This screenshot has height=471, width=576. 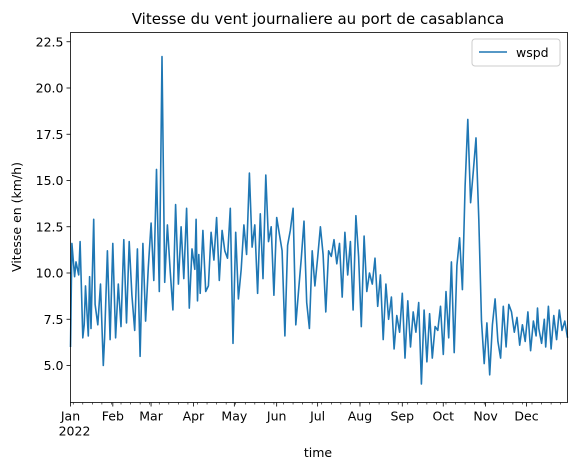 What do you see at coordinates (234, 416) in the screenshot?
I see `x-tick-label: May` at bounding box center [234, 416].